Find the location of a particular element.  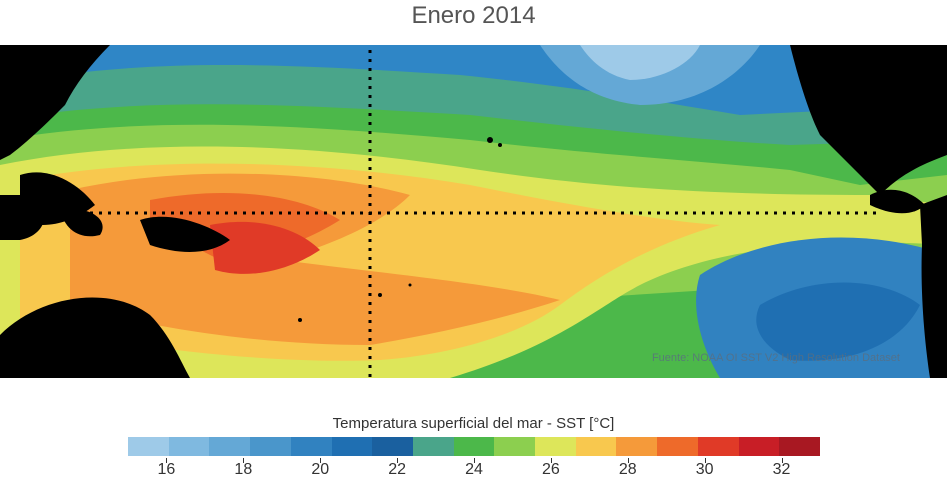

colorbar-tick-label: 16 is located at coordinates (166, 469).